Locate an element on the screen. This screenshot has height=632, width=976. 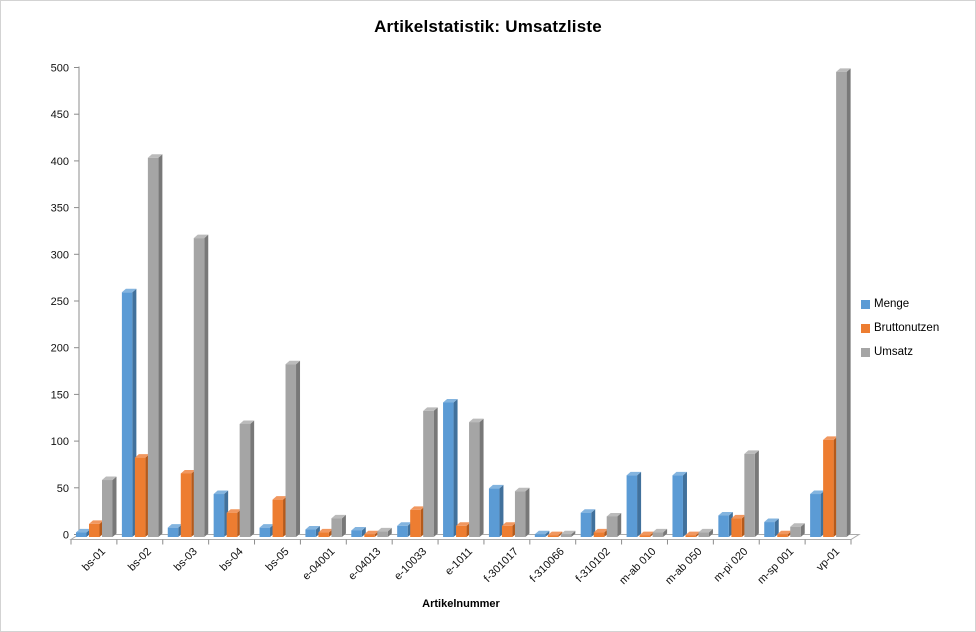
legend: Menge Bruttonutzen Umsatz is located at coordinates (900, 328).